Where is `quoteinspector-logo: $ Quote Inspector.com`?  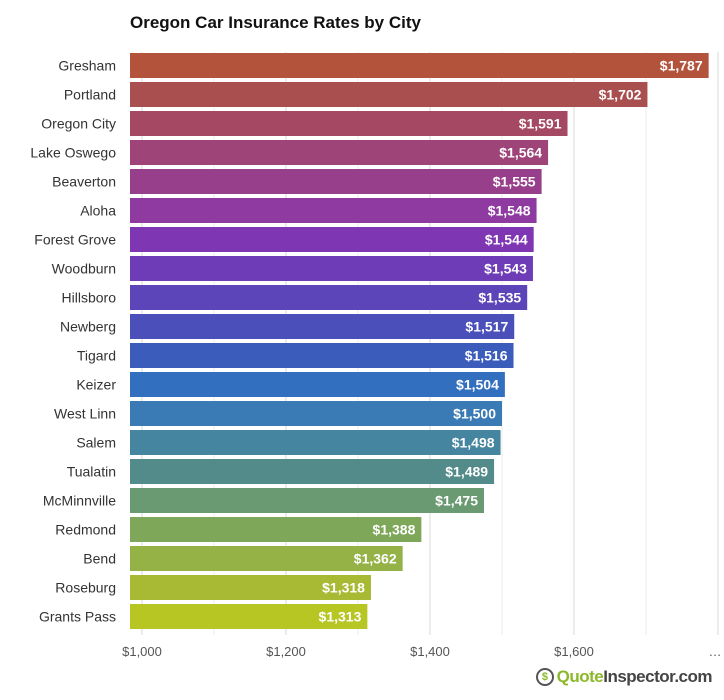
quoteinspector-logo: $ Quote Inspector.com is located at coordinates (623, 677).